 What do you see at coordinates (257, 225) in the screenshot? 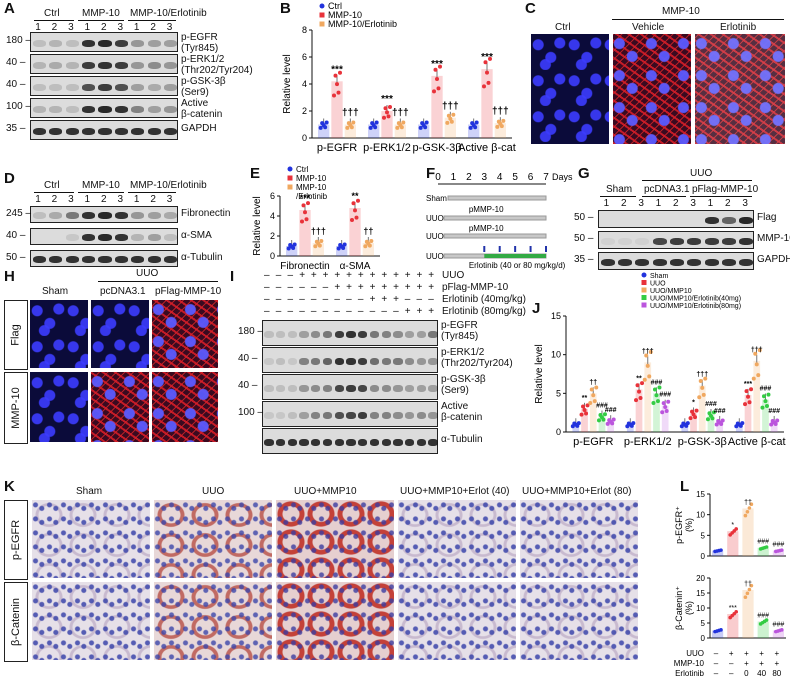
I see `y-axis-label: Relative level` at bounding box center [257, 225].